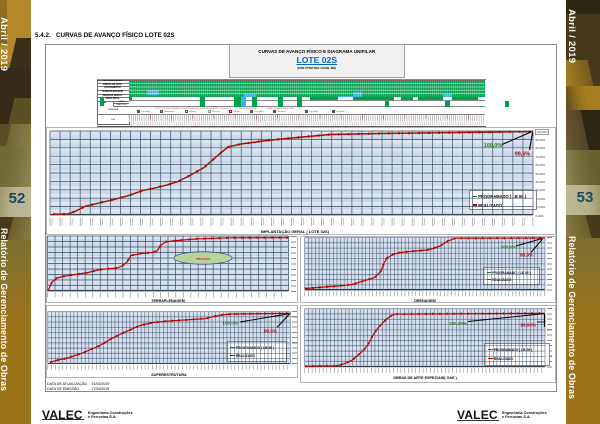 The width and height of the screenshot is (600, 424). Describe the element at coordinates (526, 255) in the screenshot. I see `svg-text: 99,9%` at that location.